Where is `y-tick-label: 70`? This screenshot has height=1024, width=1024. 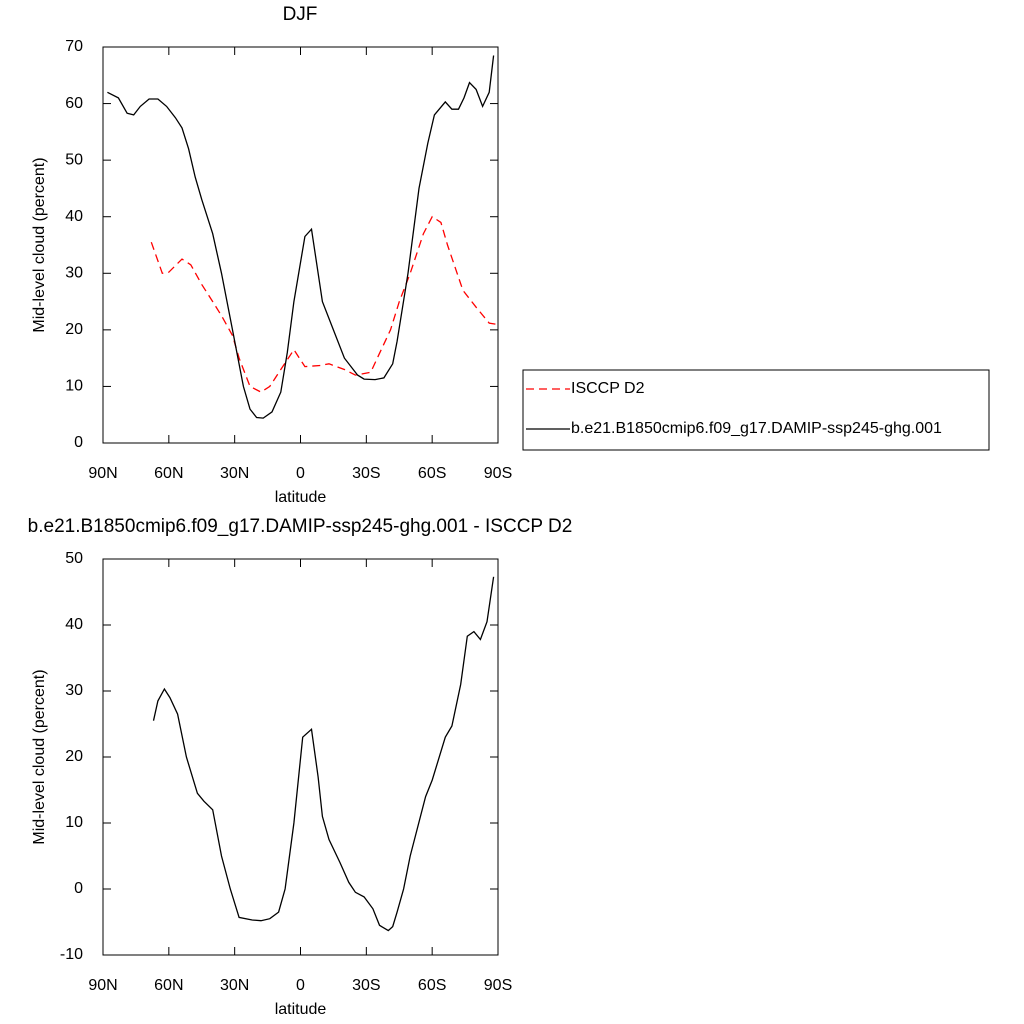 y-tick-label: 70 is located at coordinates (74, 46).